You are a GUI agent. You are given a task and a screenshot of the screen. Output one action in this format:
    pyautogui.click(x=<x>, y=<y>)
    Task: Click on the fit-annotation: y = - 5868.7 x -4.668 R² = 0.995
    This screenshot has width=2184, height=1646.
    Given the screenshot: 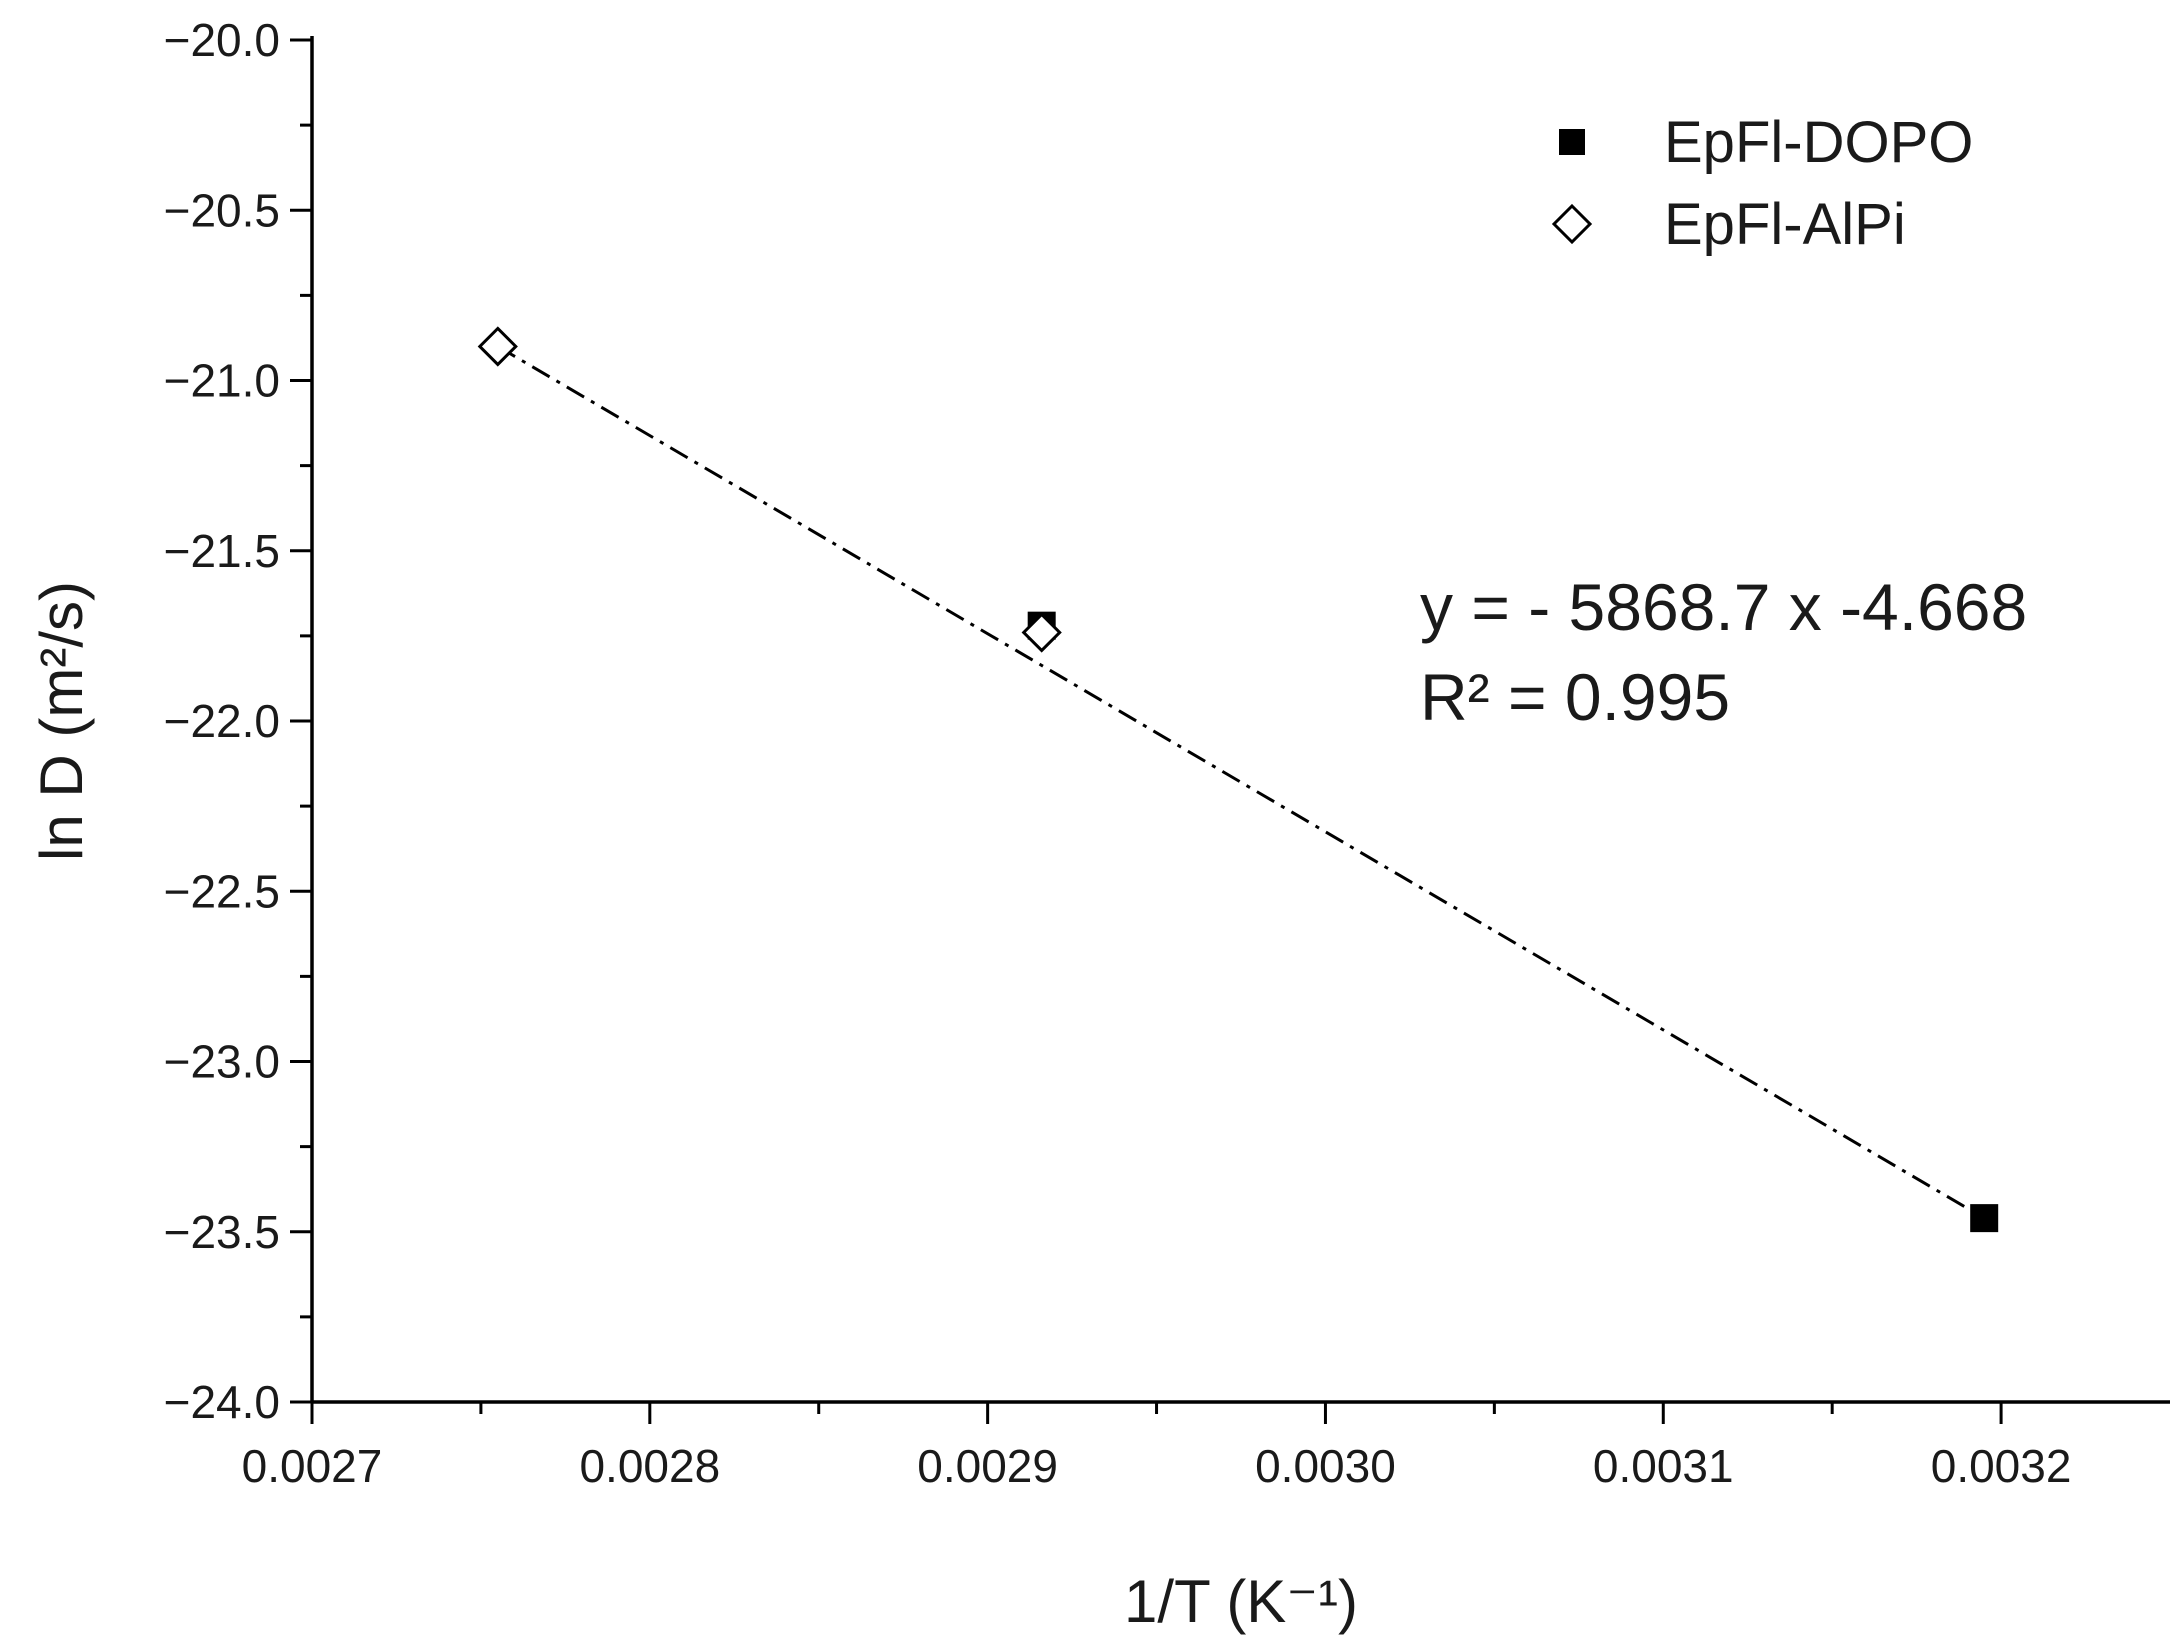 What is the action you would take?
    pyautogui.click(x=1723, y=652)
    